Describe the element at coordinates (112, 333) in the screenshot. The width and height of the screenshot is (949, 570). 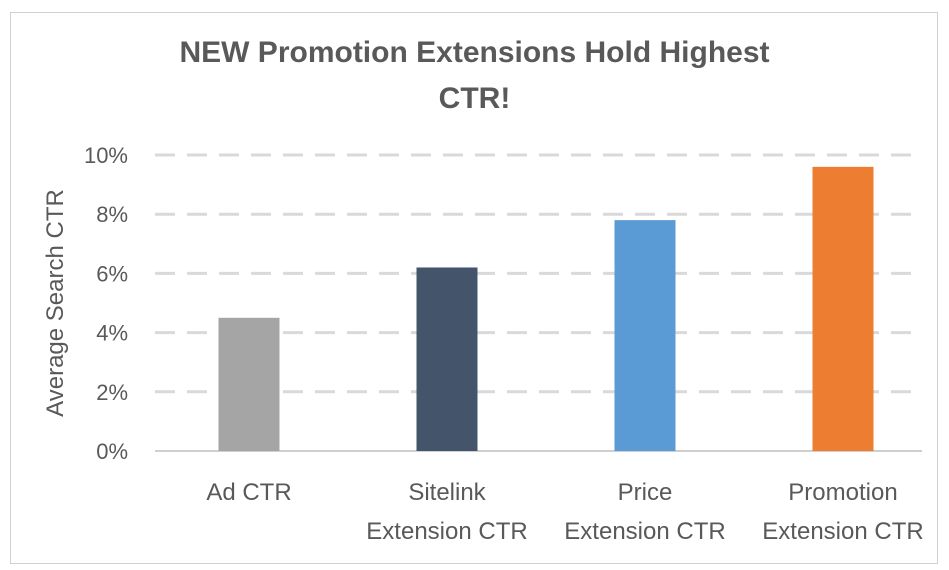
I see `y-tick-label: 4%` at that location.